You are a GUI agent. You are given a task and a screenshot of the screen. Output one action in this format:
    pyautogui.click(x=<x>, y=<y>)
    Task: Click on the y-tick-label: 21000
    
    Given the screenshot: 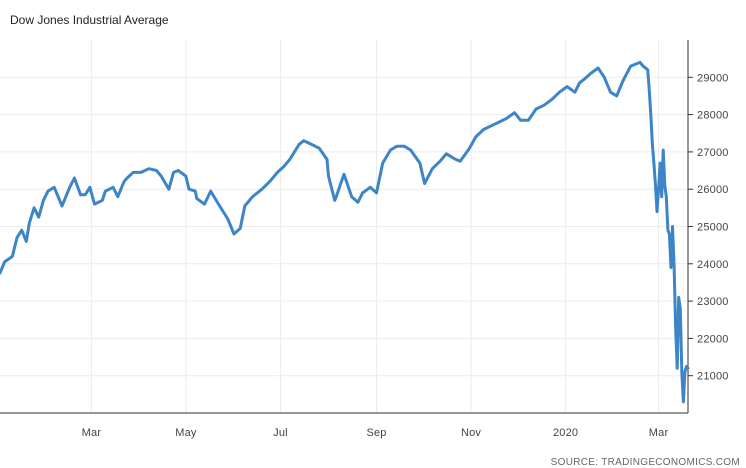 What is the action you would take?
    pyautogui.click(x=713, y=377)
    